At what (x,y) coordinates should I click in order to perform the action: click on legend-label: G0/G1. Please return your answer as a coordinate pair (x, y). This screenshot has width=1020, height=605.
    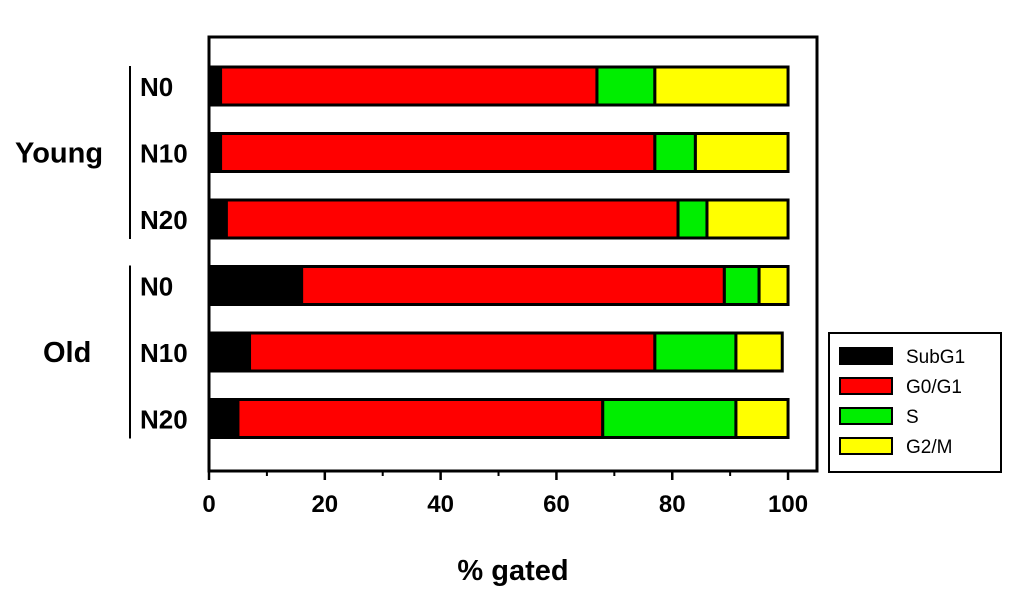
    Looking at the image, I should click on (934, 387).